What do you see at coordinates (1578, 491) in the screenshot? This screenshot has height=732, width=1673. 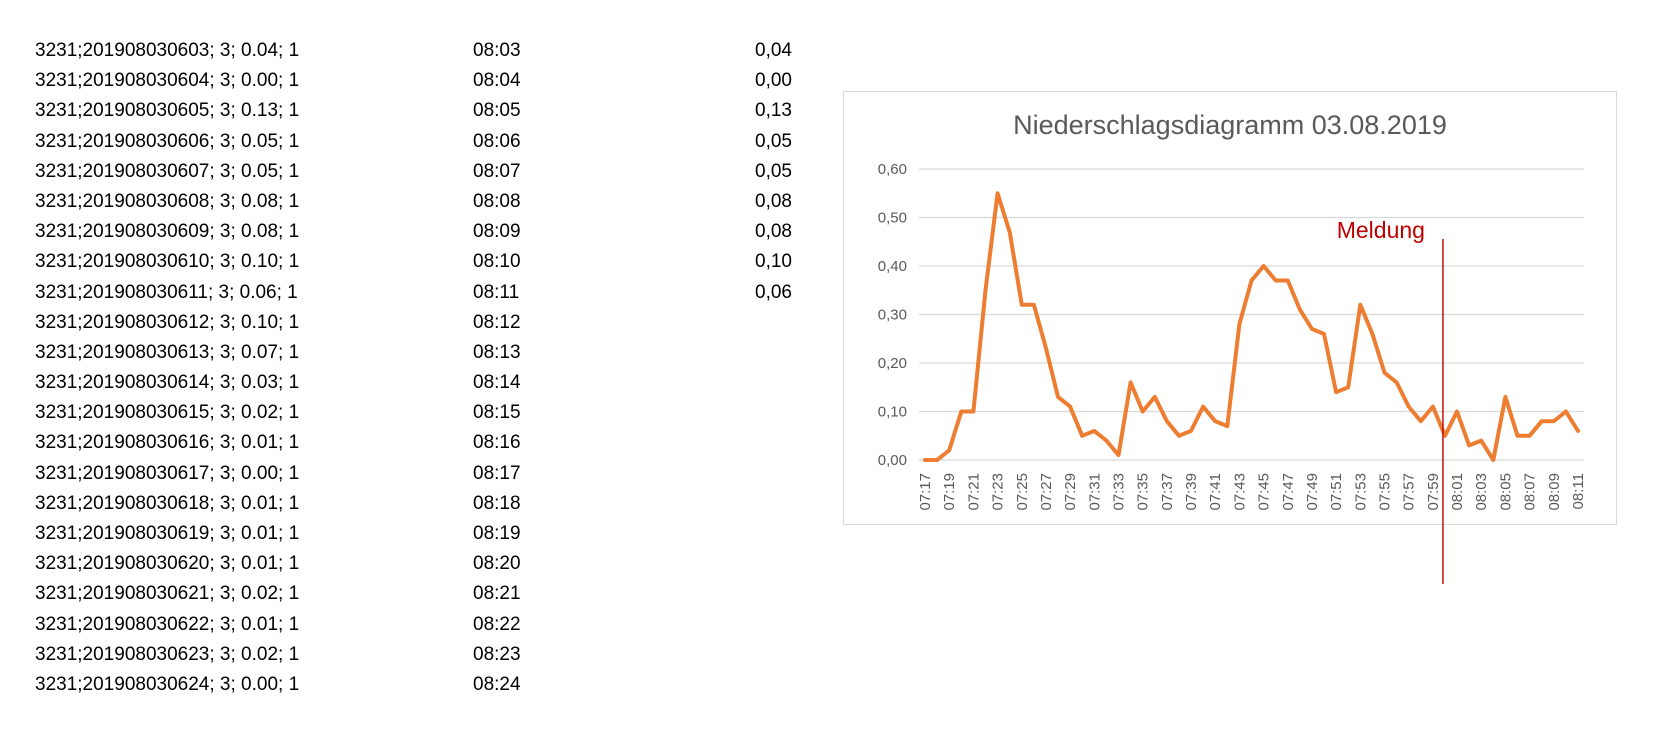 I see `x-tick-label: 08:11` at bounding box center [1578, 491].